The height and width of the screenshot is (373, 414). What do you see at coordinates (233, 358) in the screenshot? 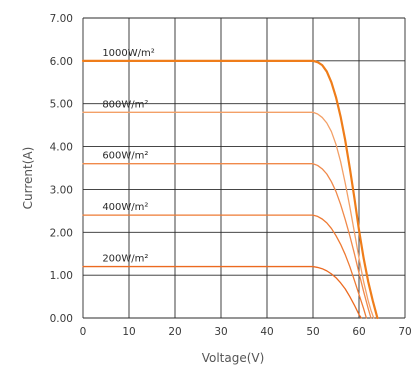
I see `x-axis-title: Voltage(V)` at bounding box center [233, 358].